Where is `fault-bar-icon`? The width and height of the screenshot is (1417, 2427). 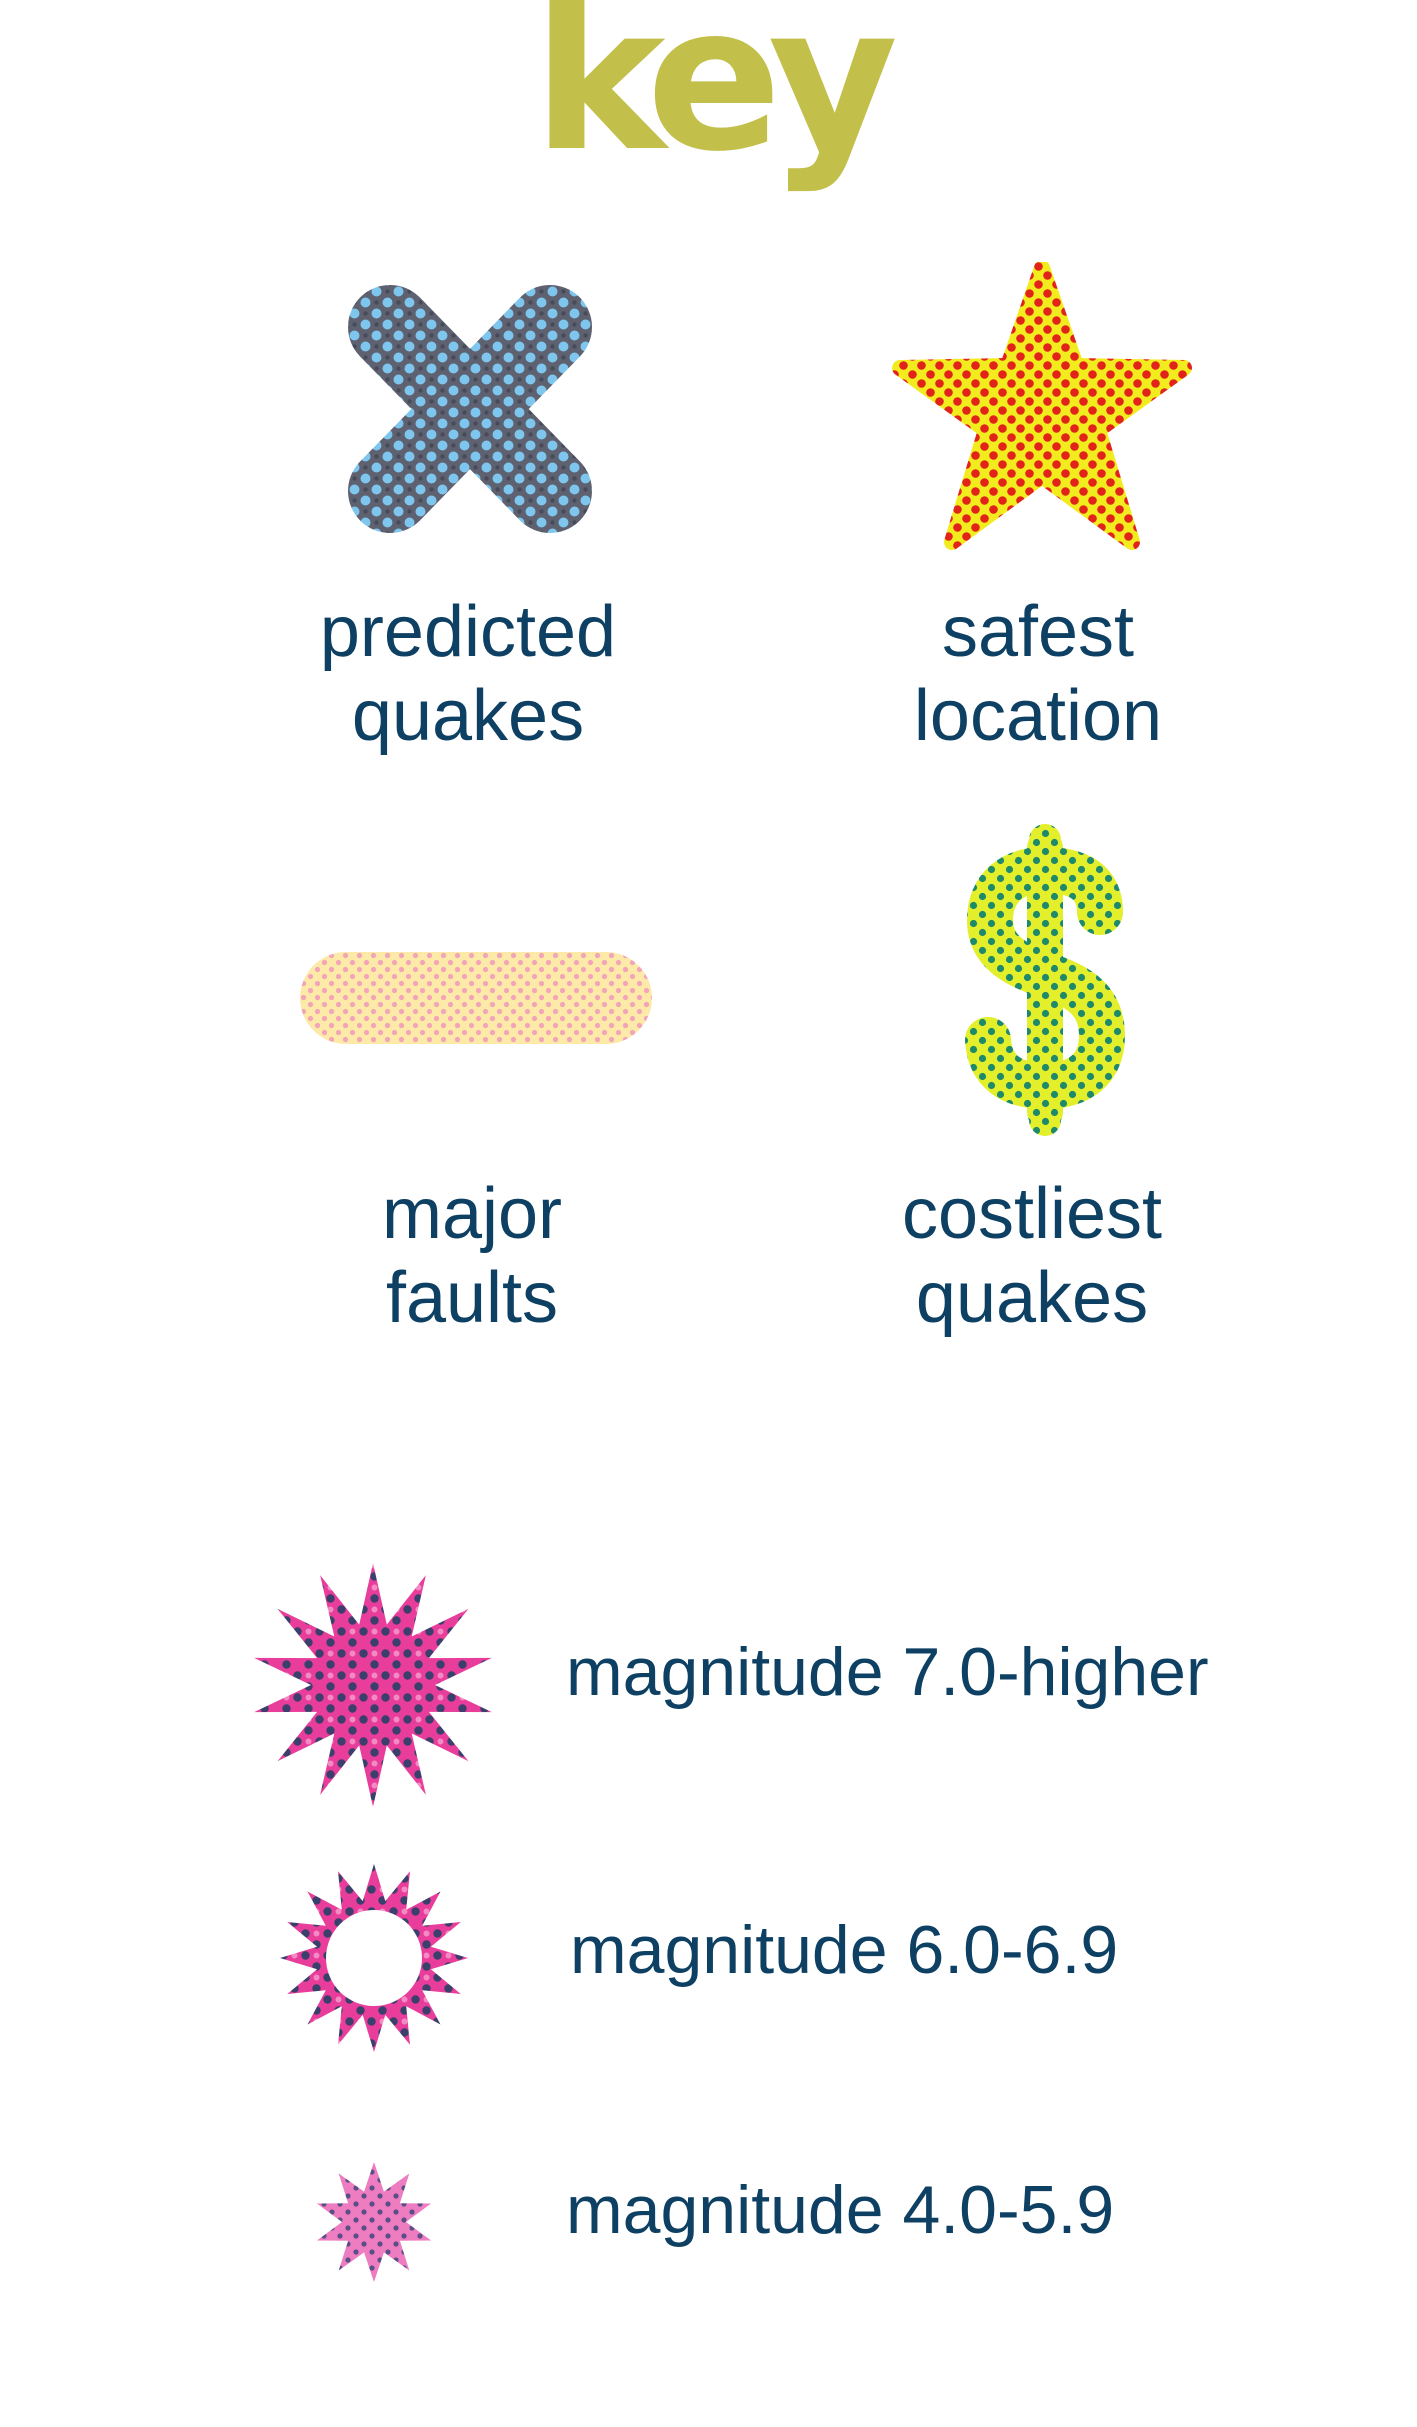 fault-bar-icon is located at coordinates (476, 998).